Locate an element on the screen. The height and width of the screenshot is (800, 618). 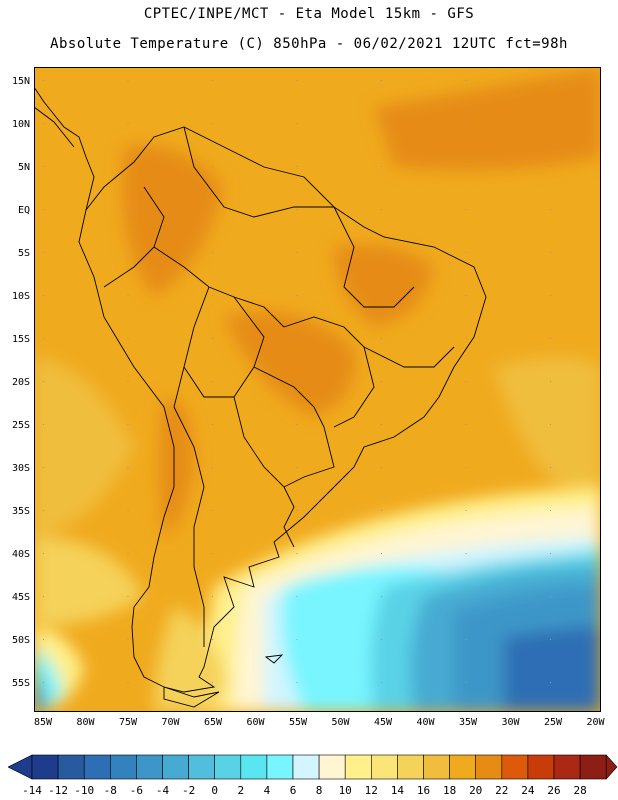
lat-tick-label: 5S is located at coordinates (23, 253).